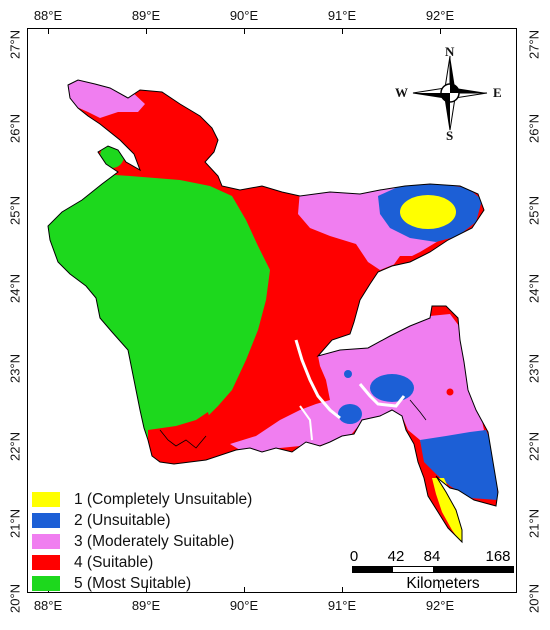  I want to click on scale-tick-label: 0, so click(354, 556).